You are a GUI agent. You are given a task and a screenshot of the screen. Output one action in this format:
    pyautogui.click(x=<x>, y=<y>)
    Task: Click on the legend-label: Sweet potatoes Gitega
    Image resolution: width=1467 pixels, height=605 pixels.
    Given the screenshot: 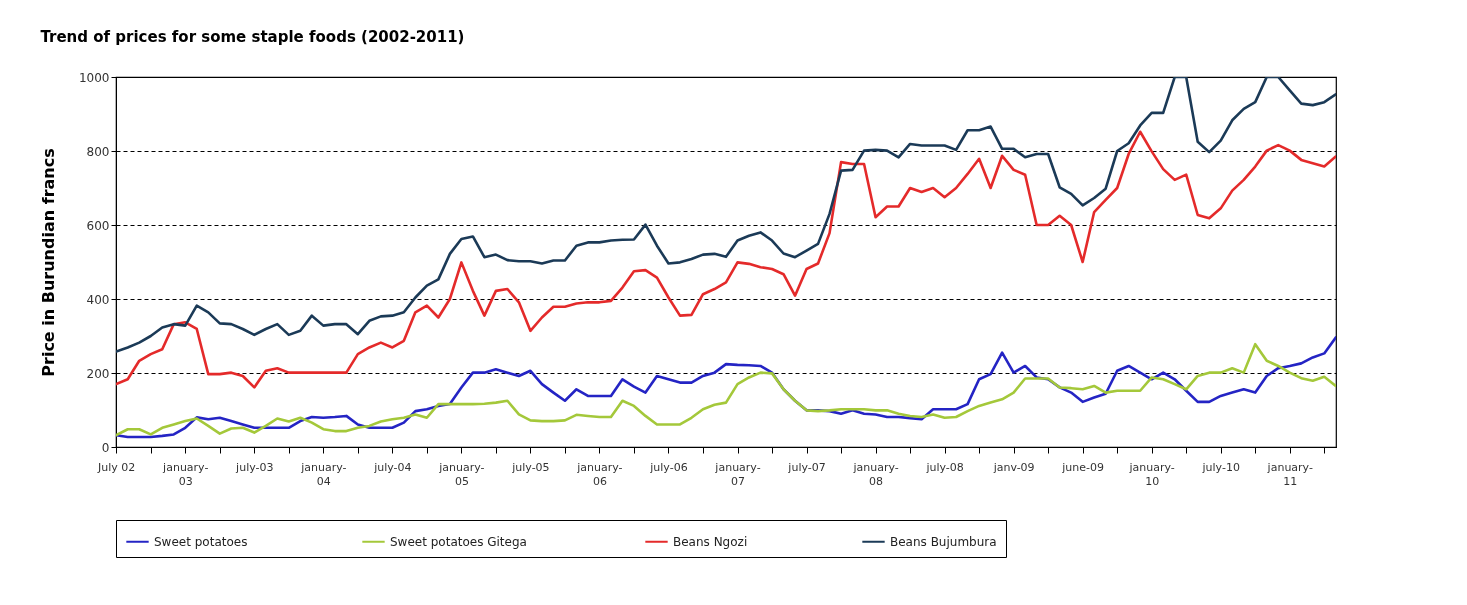 What is the action you would take?
    pyautogui.click(x=458, y=541)
    